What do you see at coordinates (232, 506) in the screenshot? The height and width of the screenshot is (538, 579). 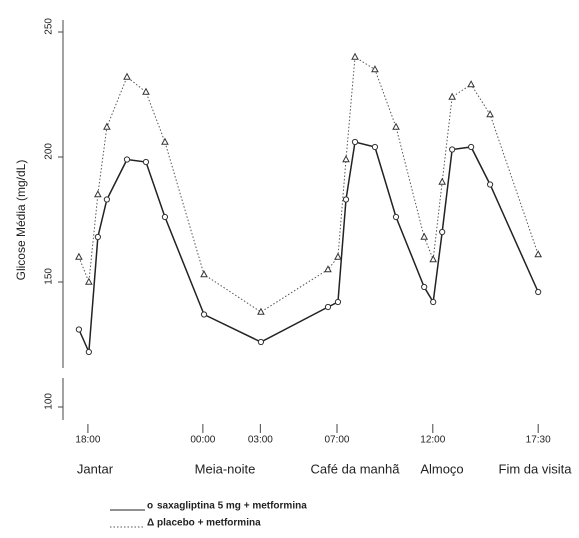 I see `legend-label: saxagliptina 5 mg + metformina` at bounding box center [232, 506].